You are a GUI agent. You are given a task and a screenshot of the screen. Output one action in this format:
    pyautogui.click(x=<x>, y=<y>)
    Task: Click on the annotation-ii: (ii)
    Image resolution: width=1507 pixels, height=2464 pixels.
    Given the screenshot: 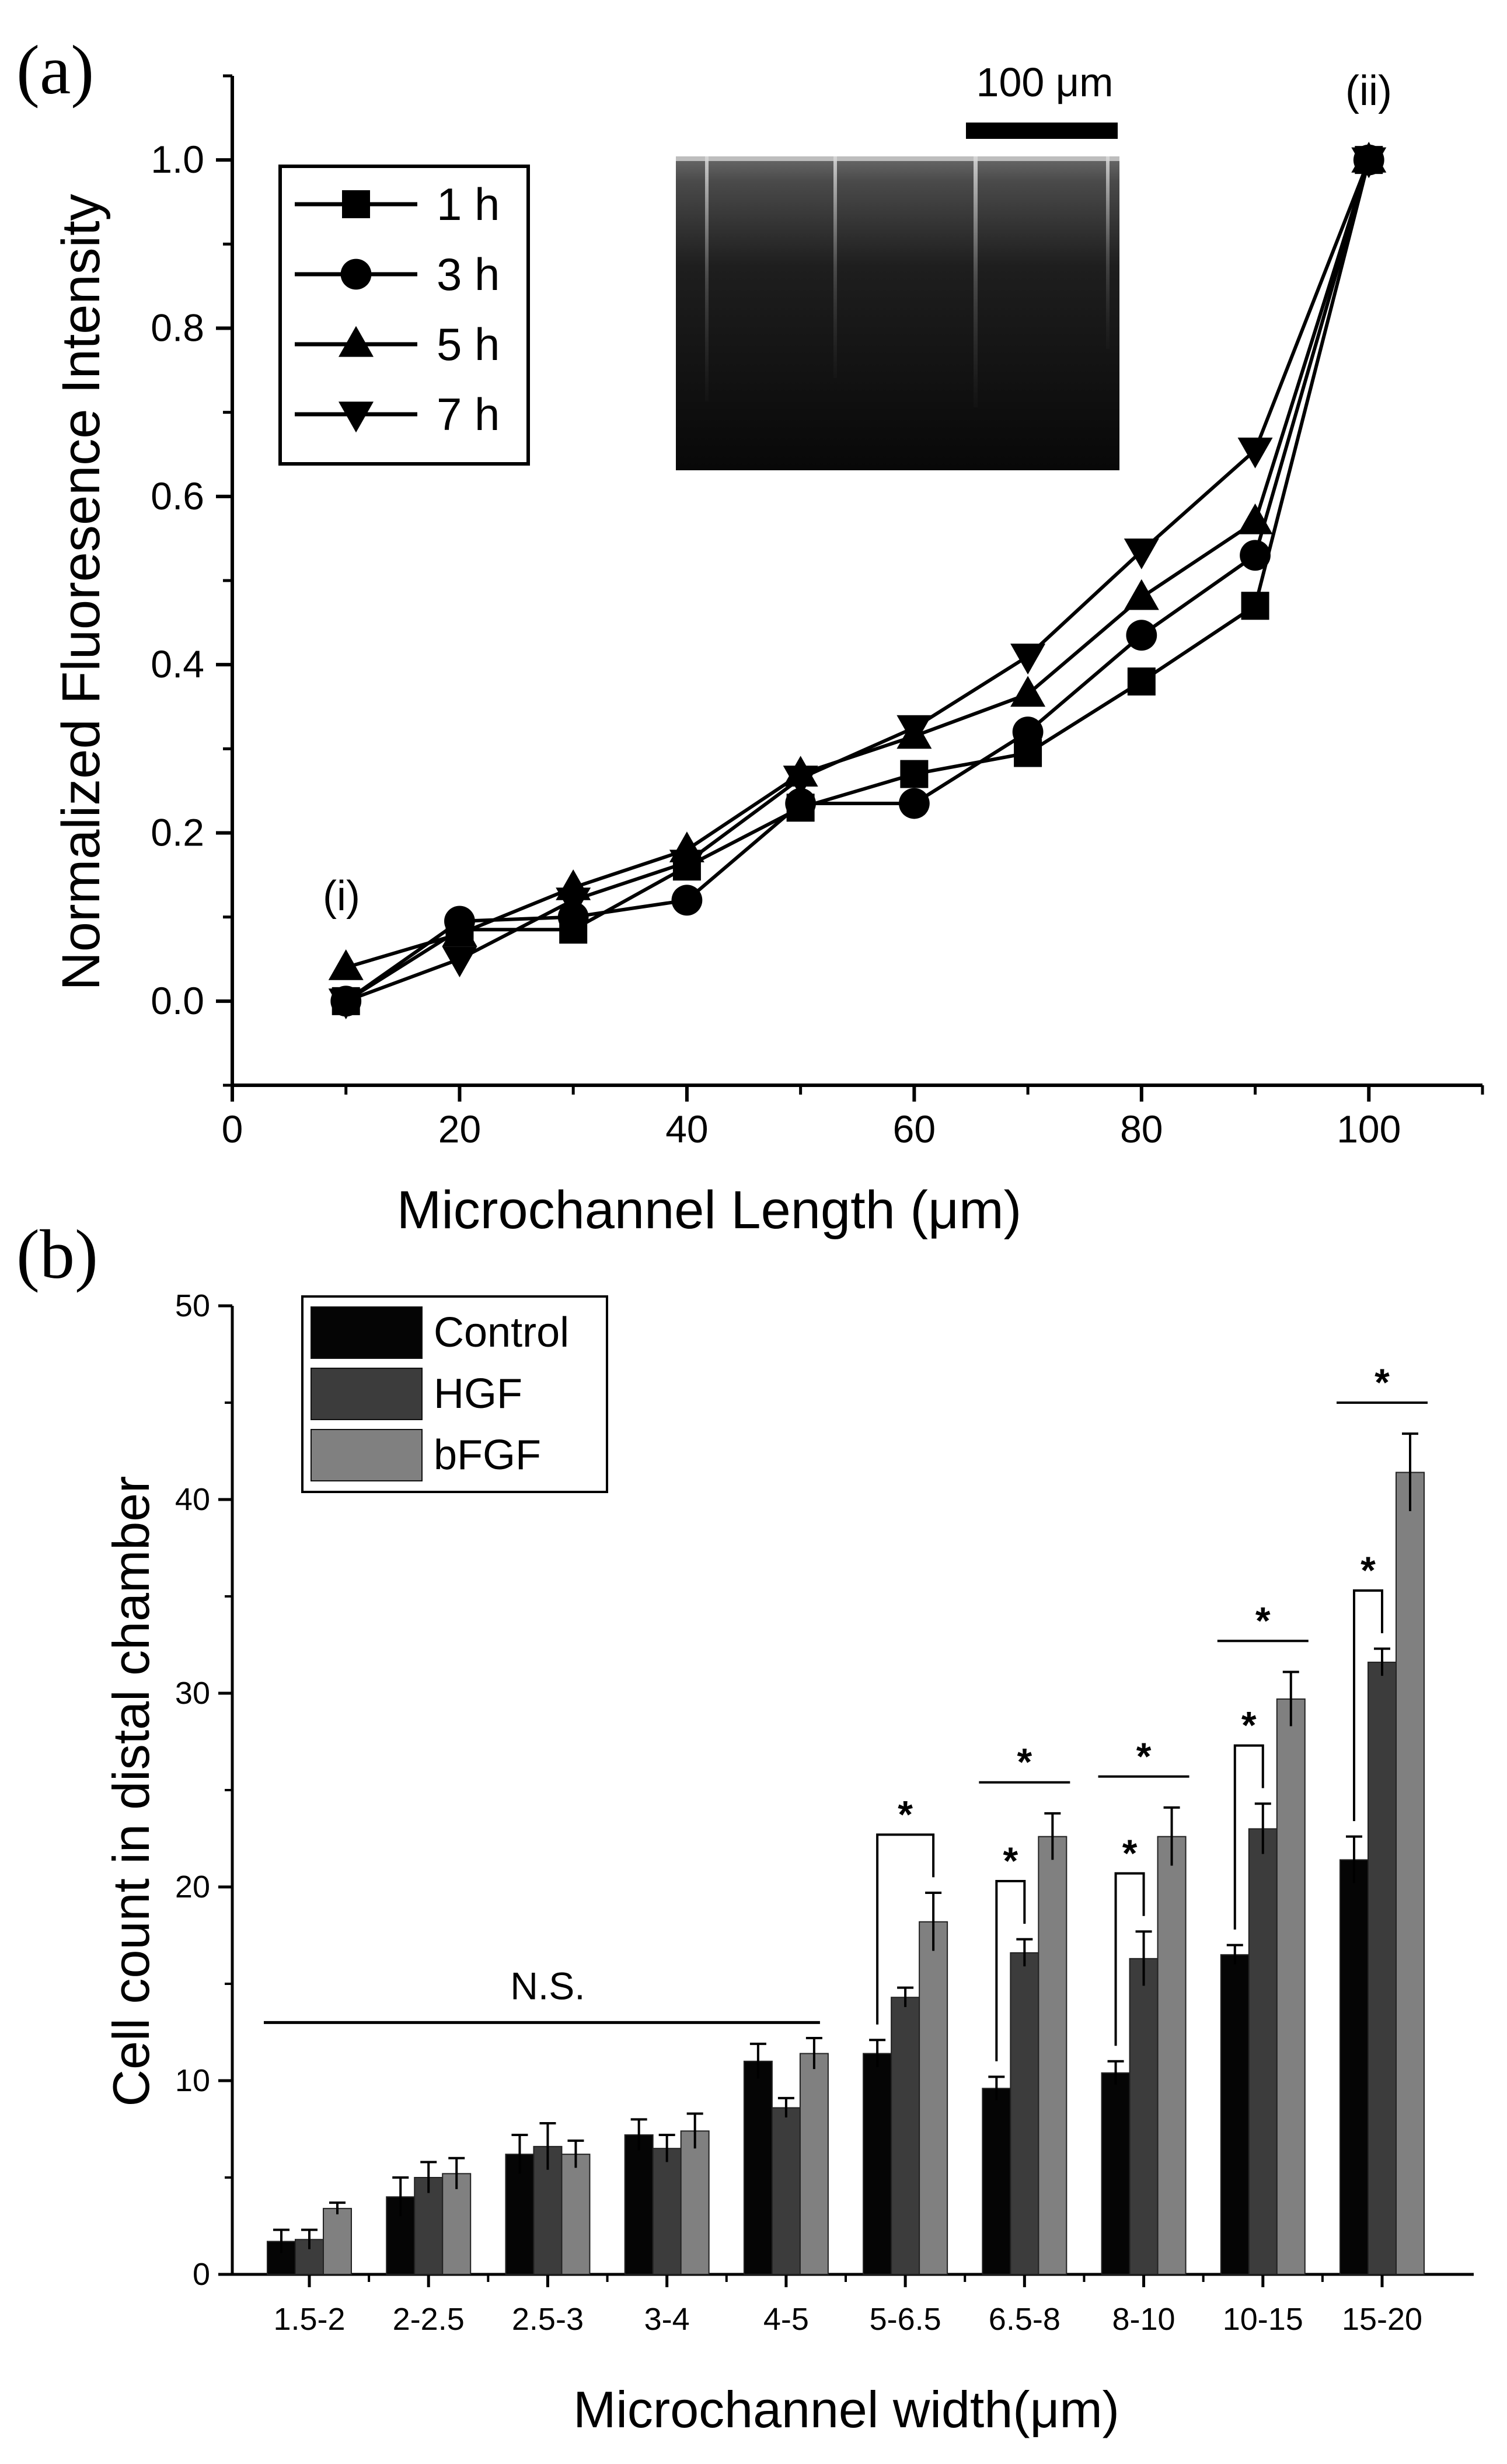 What is the action you would take?
    pyautogui.click(x=1368, y=91)
    